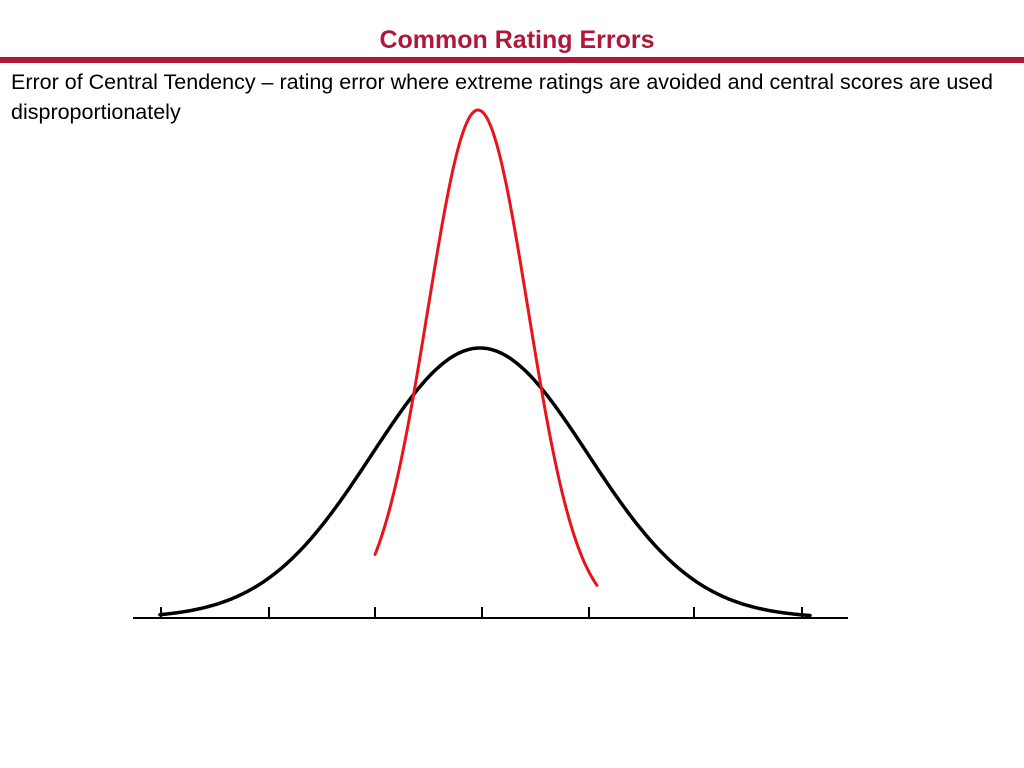 Image resolution: width=1024 pixels, height=768 pixels. I want to click on slide-title: Common Rating Errors, so click(517, 40).